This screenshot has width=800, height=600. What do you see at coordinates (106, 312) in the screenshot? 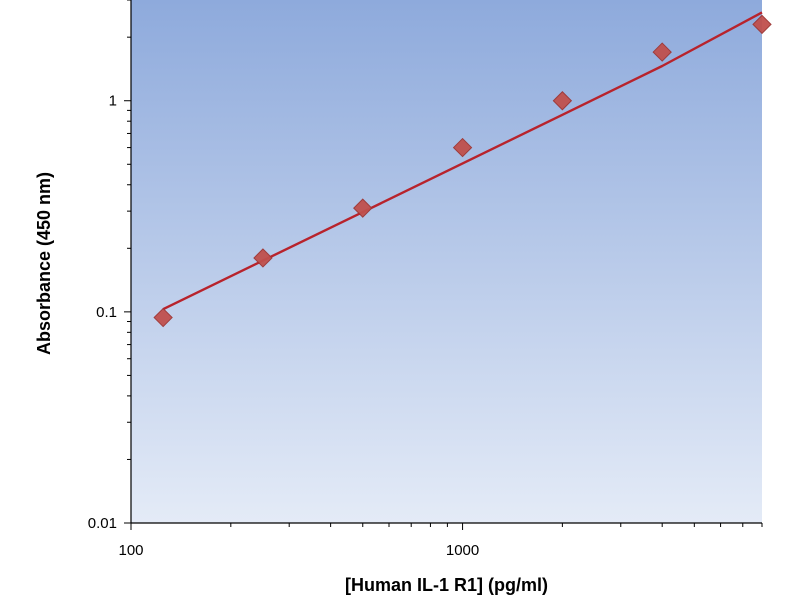
I see `y-tick-label: 0.1` at bounding box center [106, 312].